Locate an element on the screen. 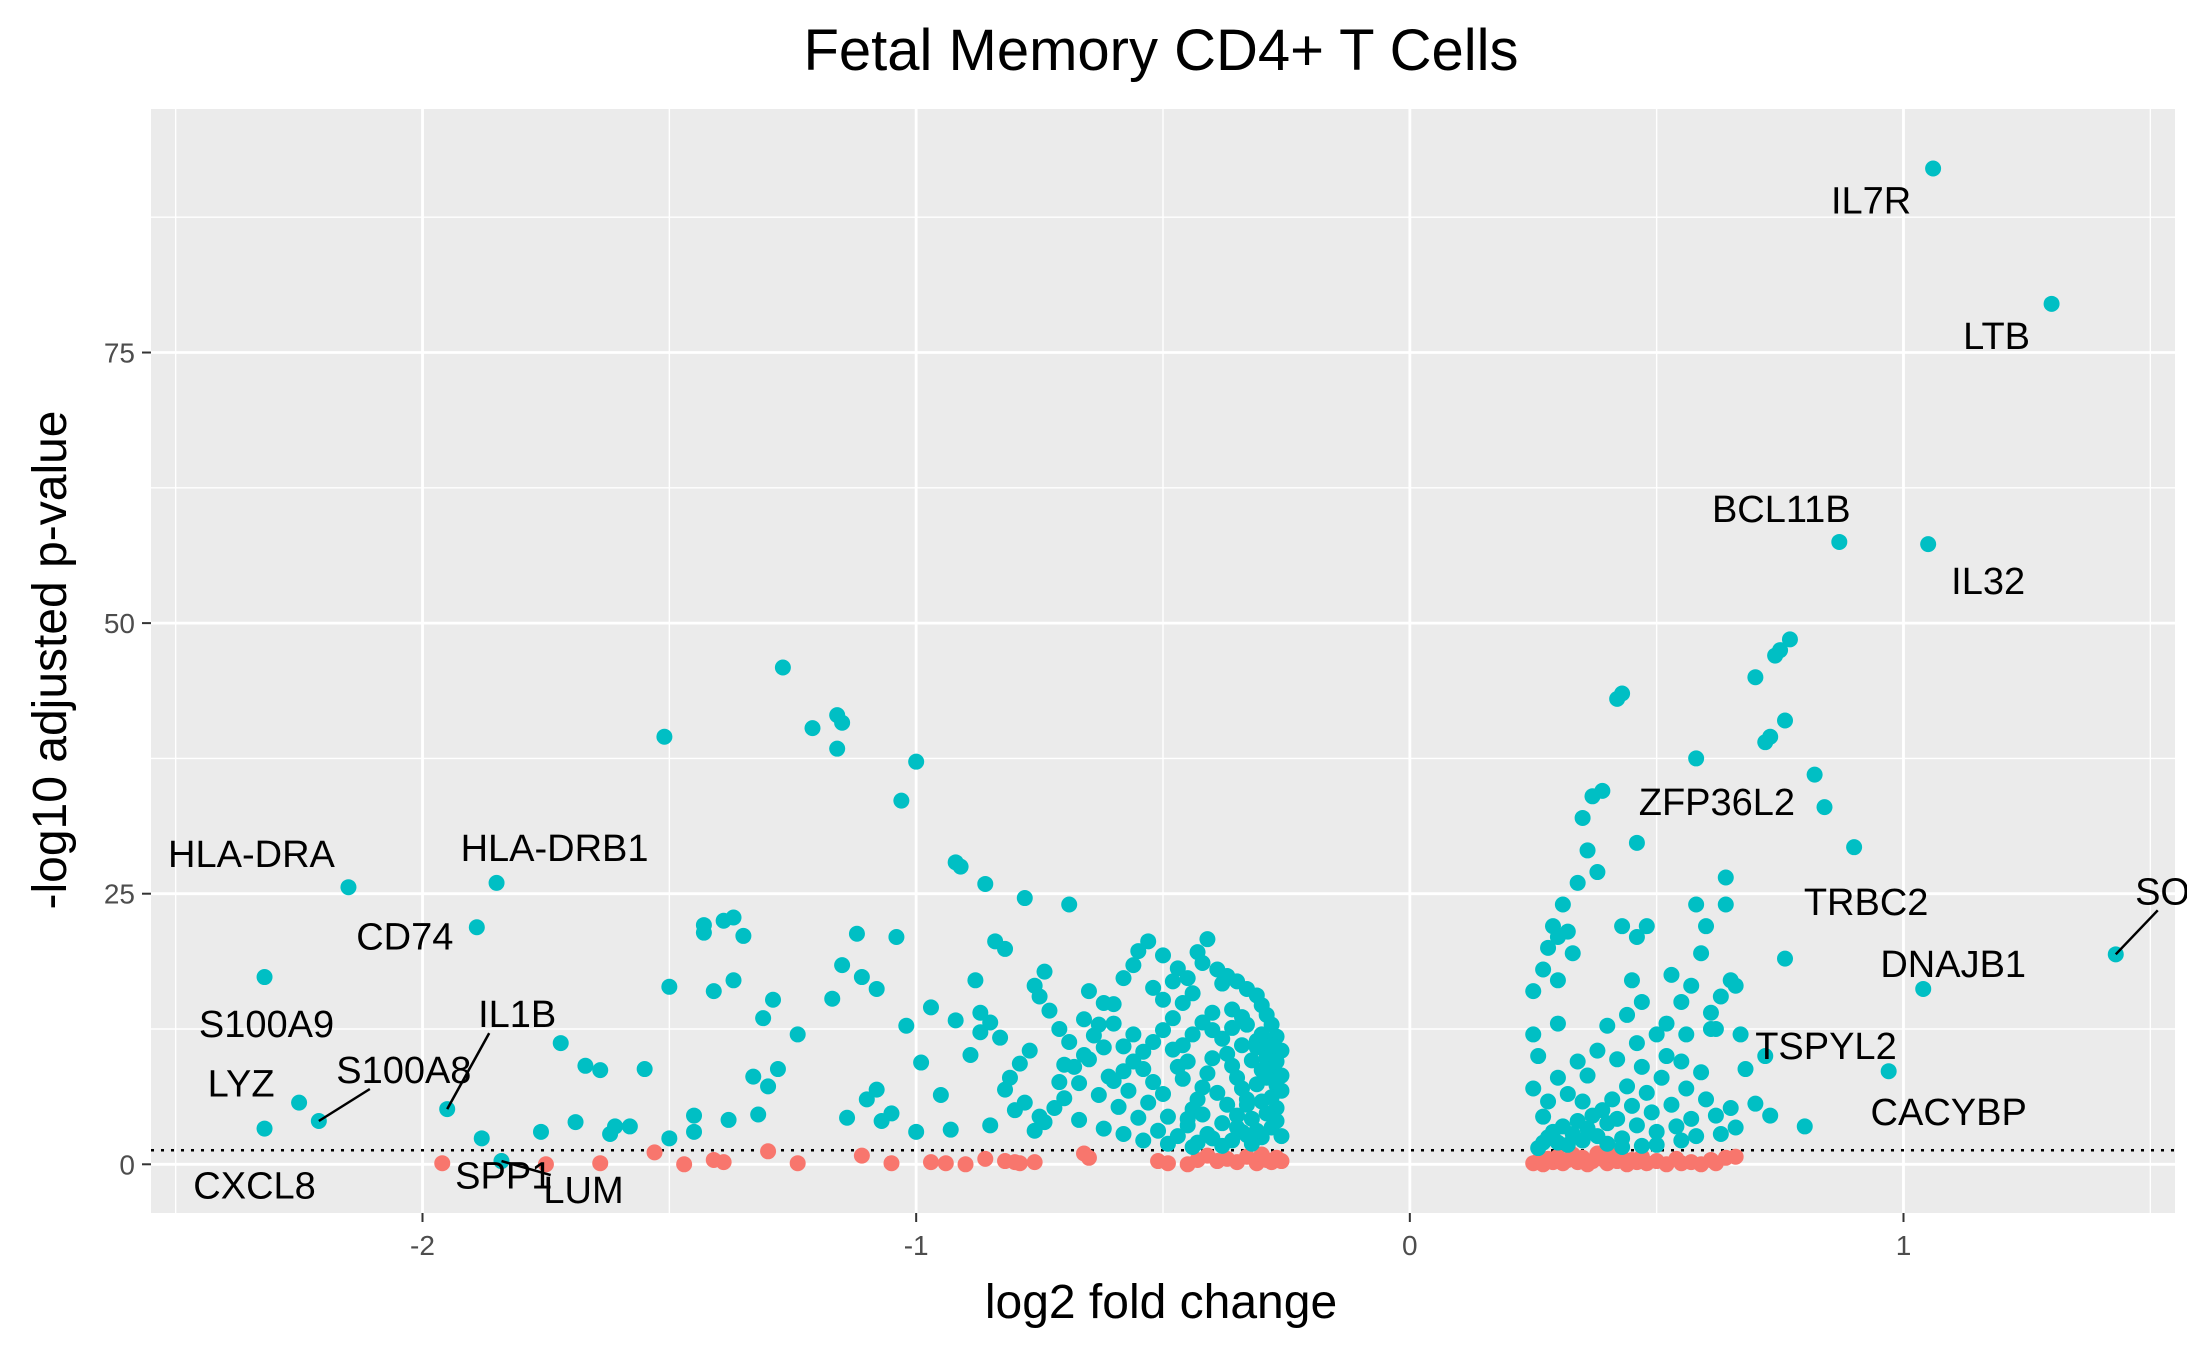  y-tick-label: 0 is located at coordinates (127, 1164).